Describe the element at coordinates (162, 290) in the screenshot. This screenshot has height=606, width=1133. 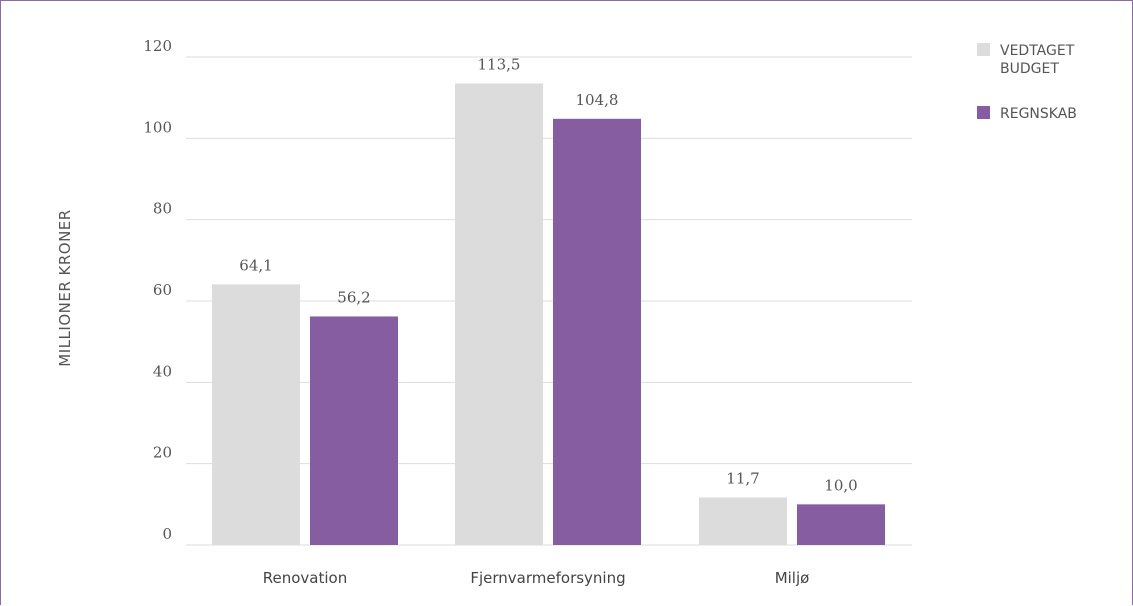
I see `y-tick-label-60: 60` at that location.